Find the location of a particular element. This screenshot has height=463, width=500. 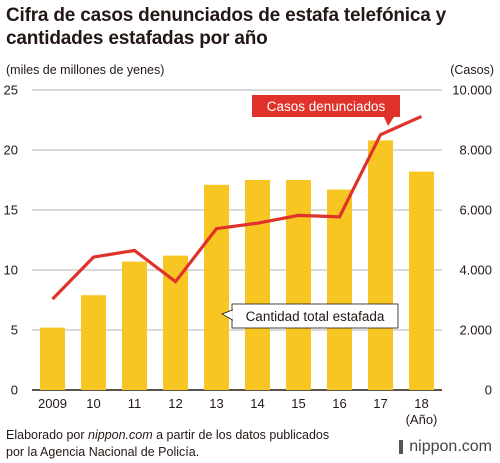

right-tick-label: 0 is located at coordinates (488, 390).